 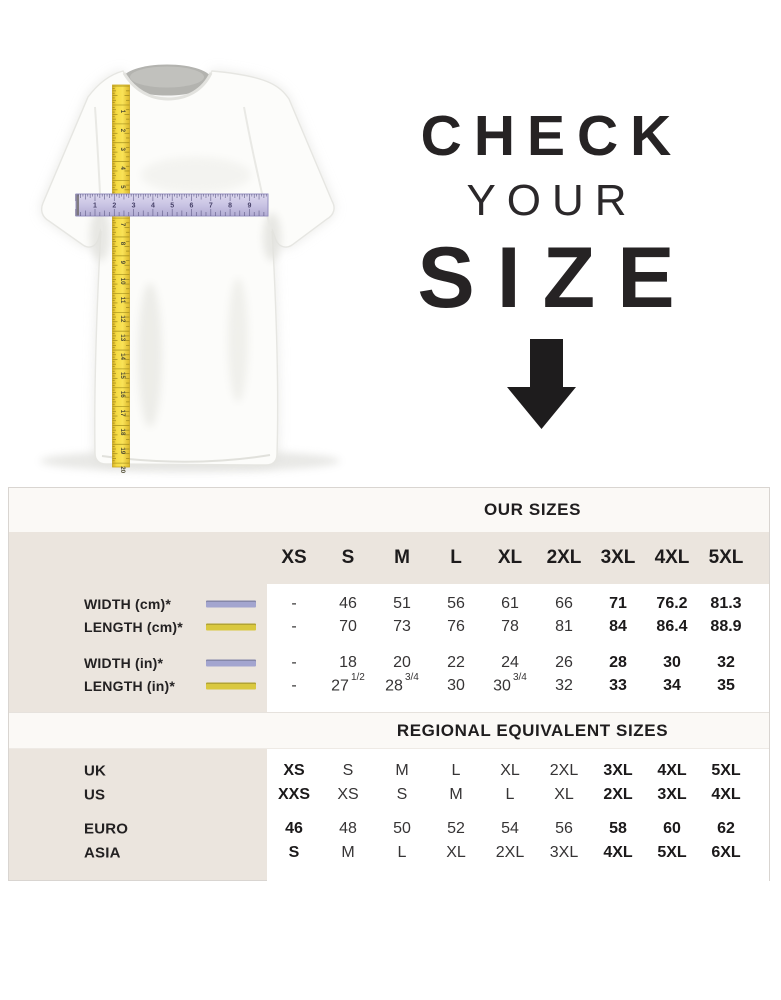 I want to click on size-value-cell: 22, so click(x=456, y=662).